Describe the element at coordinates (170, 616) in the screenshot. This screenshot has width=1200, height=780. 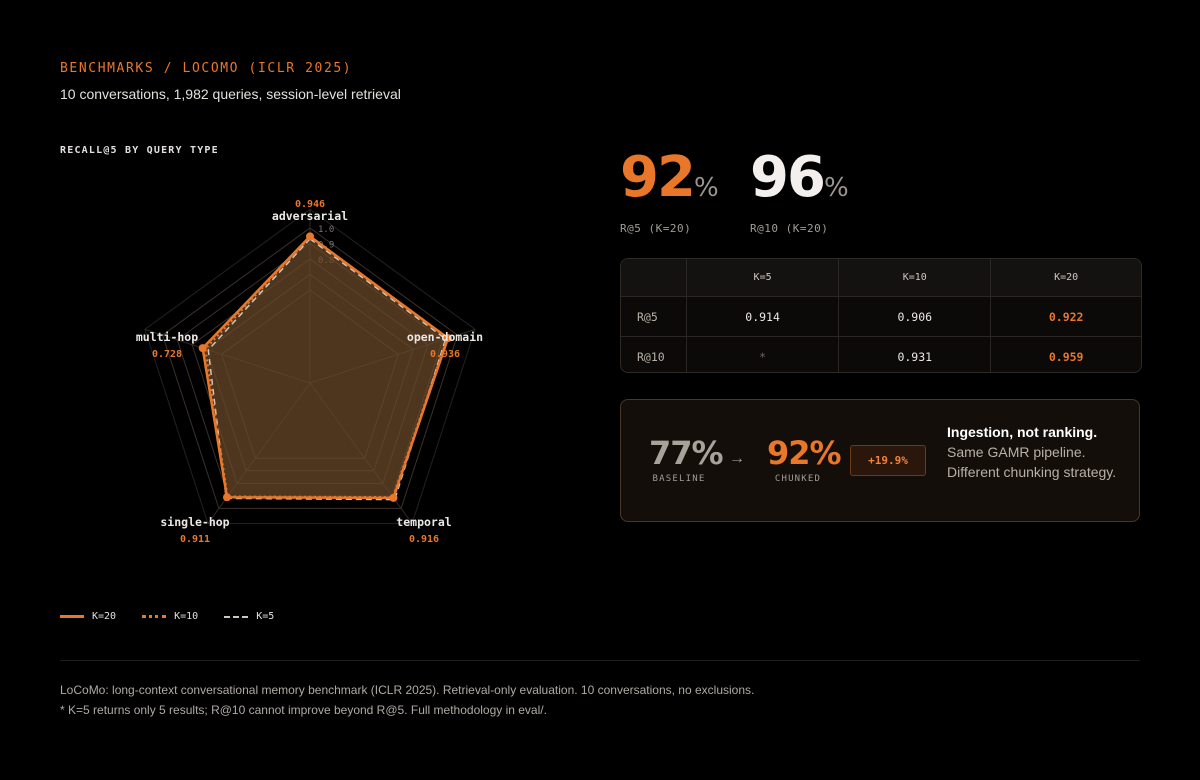
I see `legend-item-k10: K=10` at that location.